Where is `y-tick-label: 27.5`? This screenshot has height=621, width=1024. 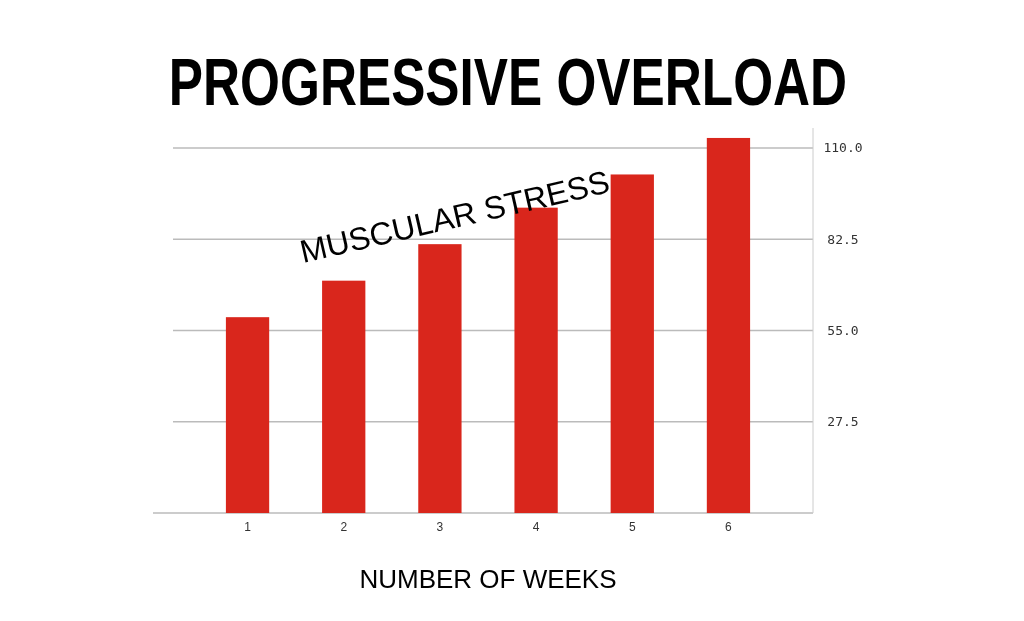
y-tick-label: 27.5 is located at coordinates (843, 422).